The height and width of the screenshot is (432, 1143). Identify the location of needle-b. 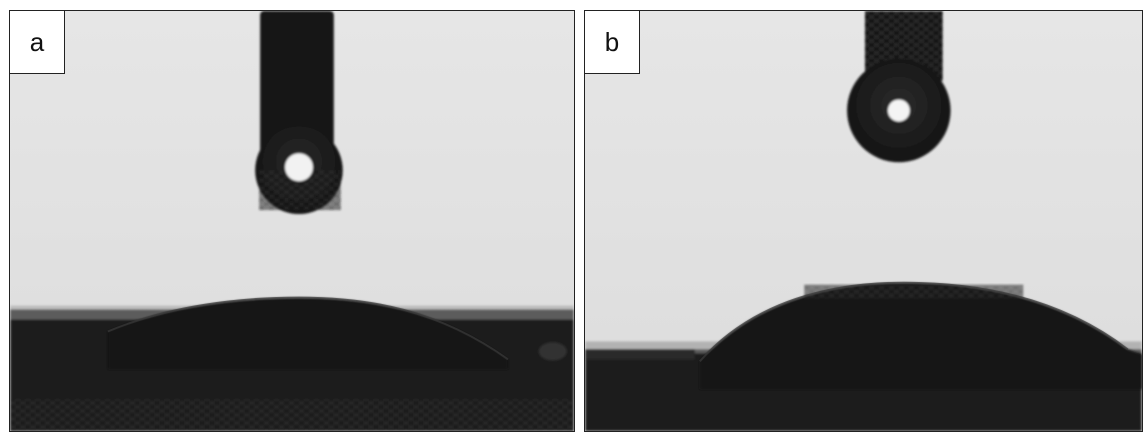
(899, 87).